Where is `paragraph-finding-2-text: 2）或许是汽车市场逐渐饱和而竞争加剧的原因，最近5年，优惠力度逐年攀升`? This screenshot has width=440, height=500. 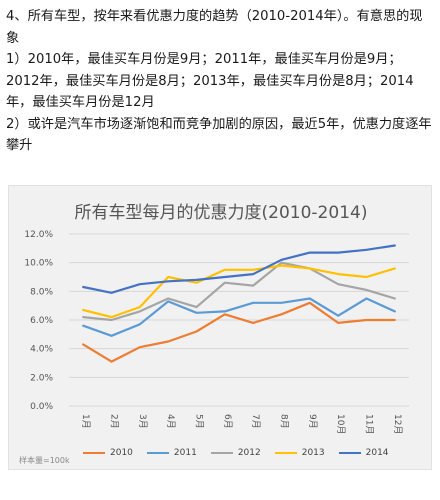
paragraph-finding-2-text: 2）或许是汽车市场逐渐饱和而竞争加剧的原因，最近5年，优惠力度逐年攀升 is located at coordinates (219, 135).